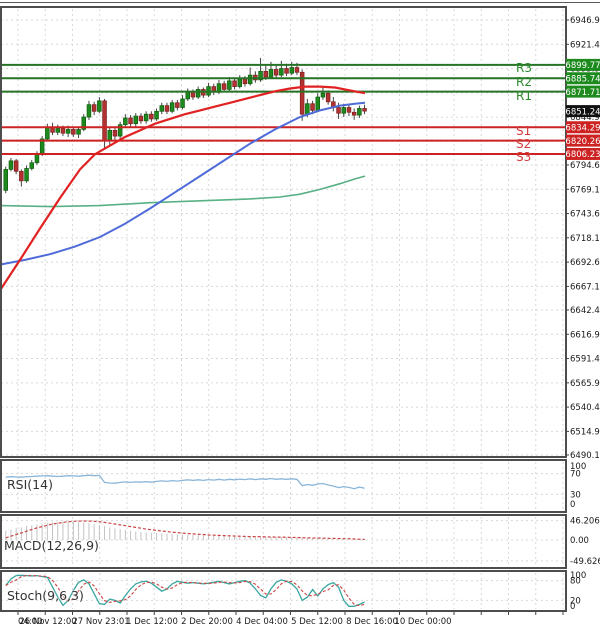 Image resolution: width=600 pixels, height=631 pixels. Describe the element at coordinates (585, 335) in the screenshot. I see `price-axis-tick: 6616.90` at that location.